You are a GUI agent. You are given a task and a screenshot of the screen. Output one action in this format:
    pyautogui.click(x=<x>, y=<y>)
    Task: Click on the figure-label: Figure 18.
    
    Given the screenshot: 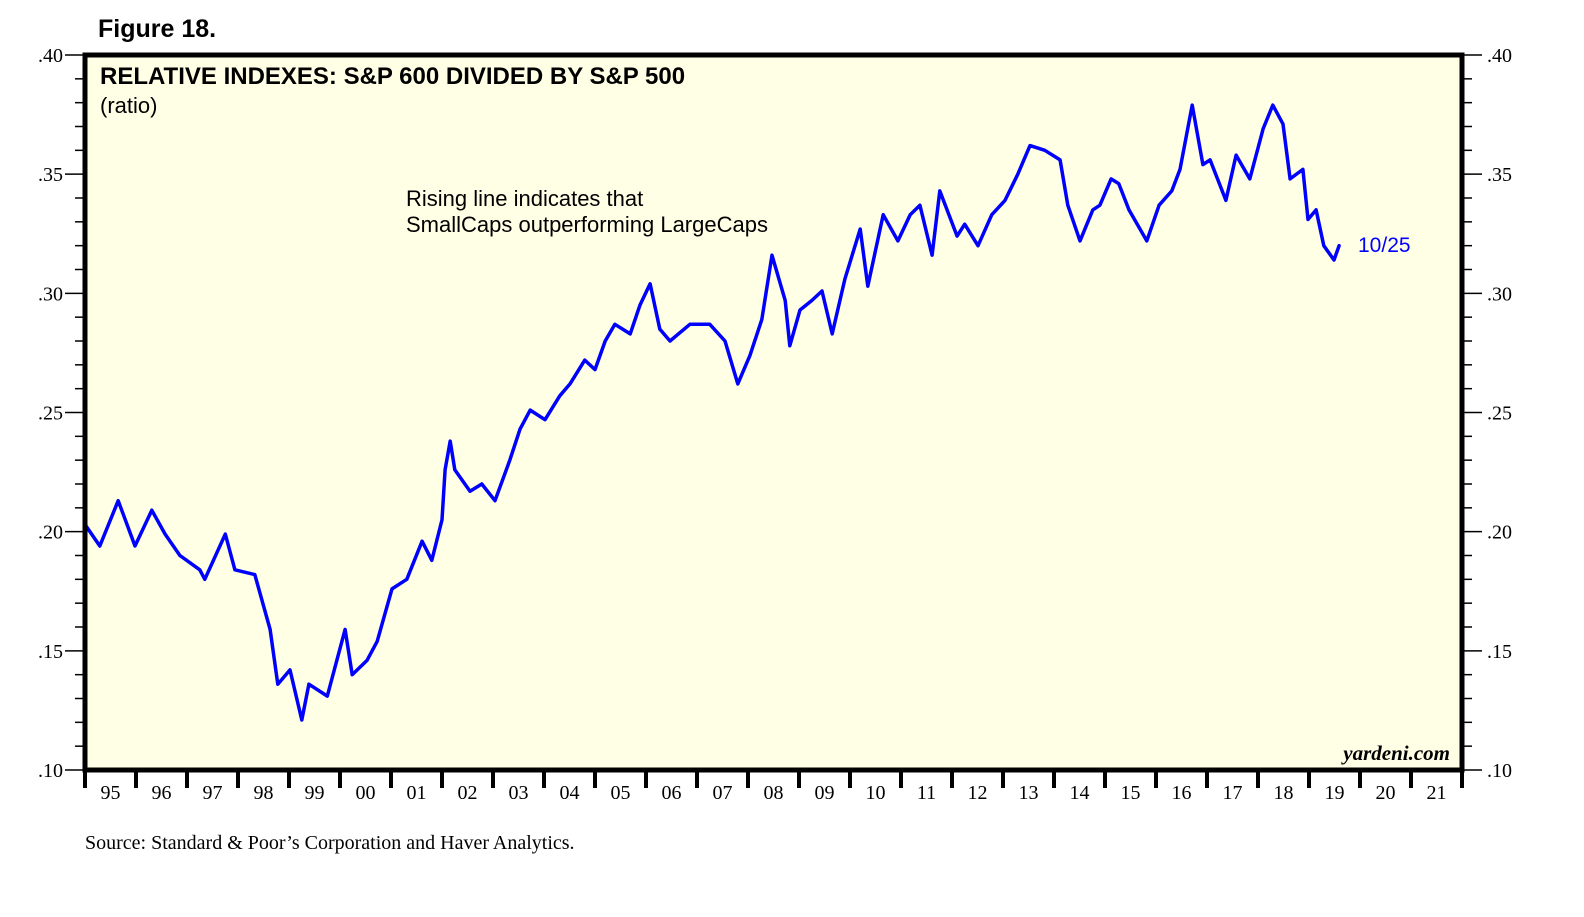 What is the action you would take?
    pyautogui.click(x=157, y=29)
    